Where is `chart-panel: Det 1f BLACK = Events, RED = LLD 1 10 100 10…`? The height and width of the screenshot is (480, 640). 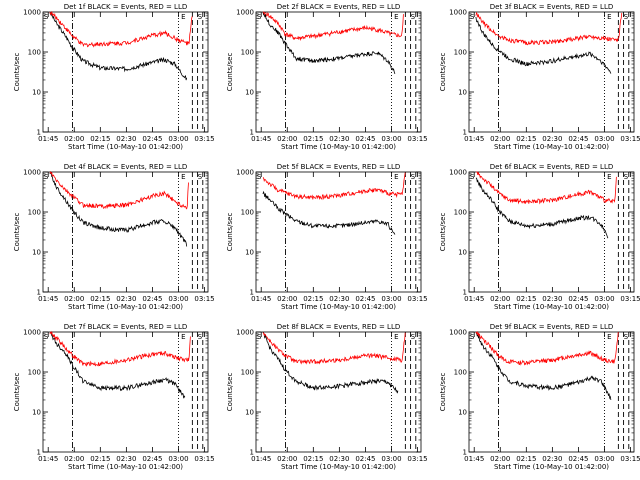 chart-panel: Det 1f BLACK = Events, RED = LLD 1 10 100 10… is located at coordinates (114, 77).